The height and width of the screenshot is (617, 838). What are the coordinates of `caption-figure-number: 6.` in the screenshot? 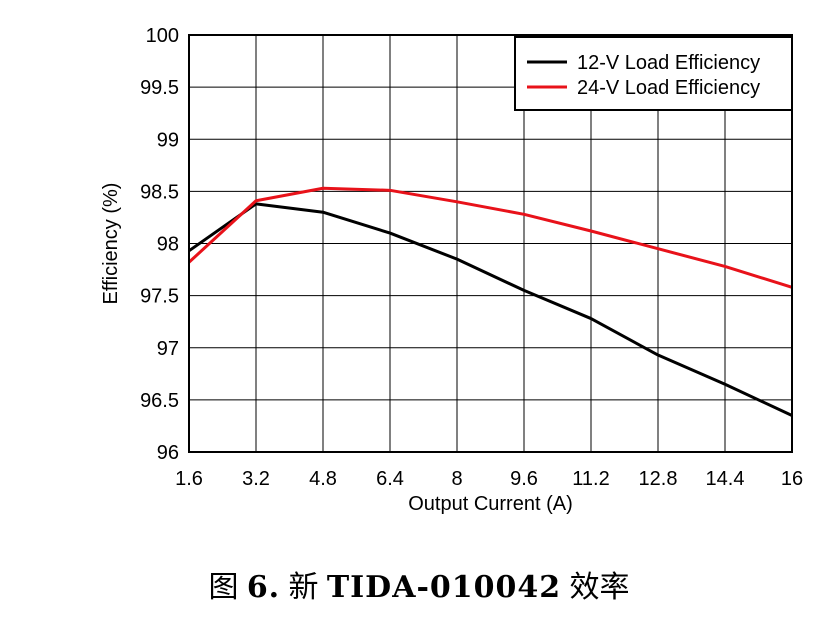 It's located at (263, 587).